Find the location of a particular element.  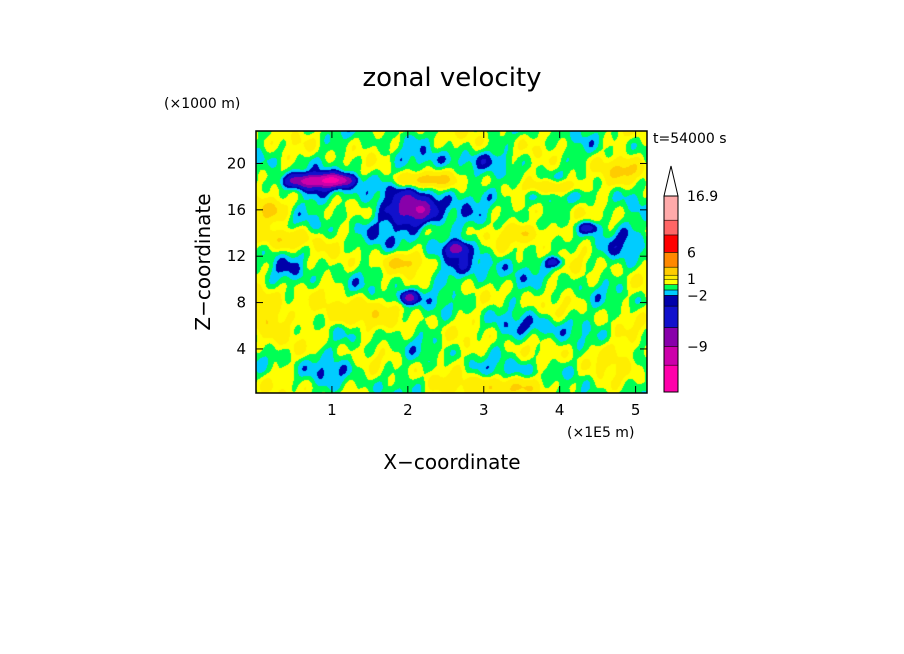

colorbar-label: 16.9 is located at coordinates (702, 197).